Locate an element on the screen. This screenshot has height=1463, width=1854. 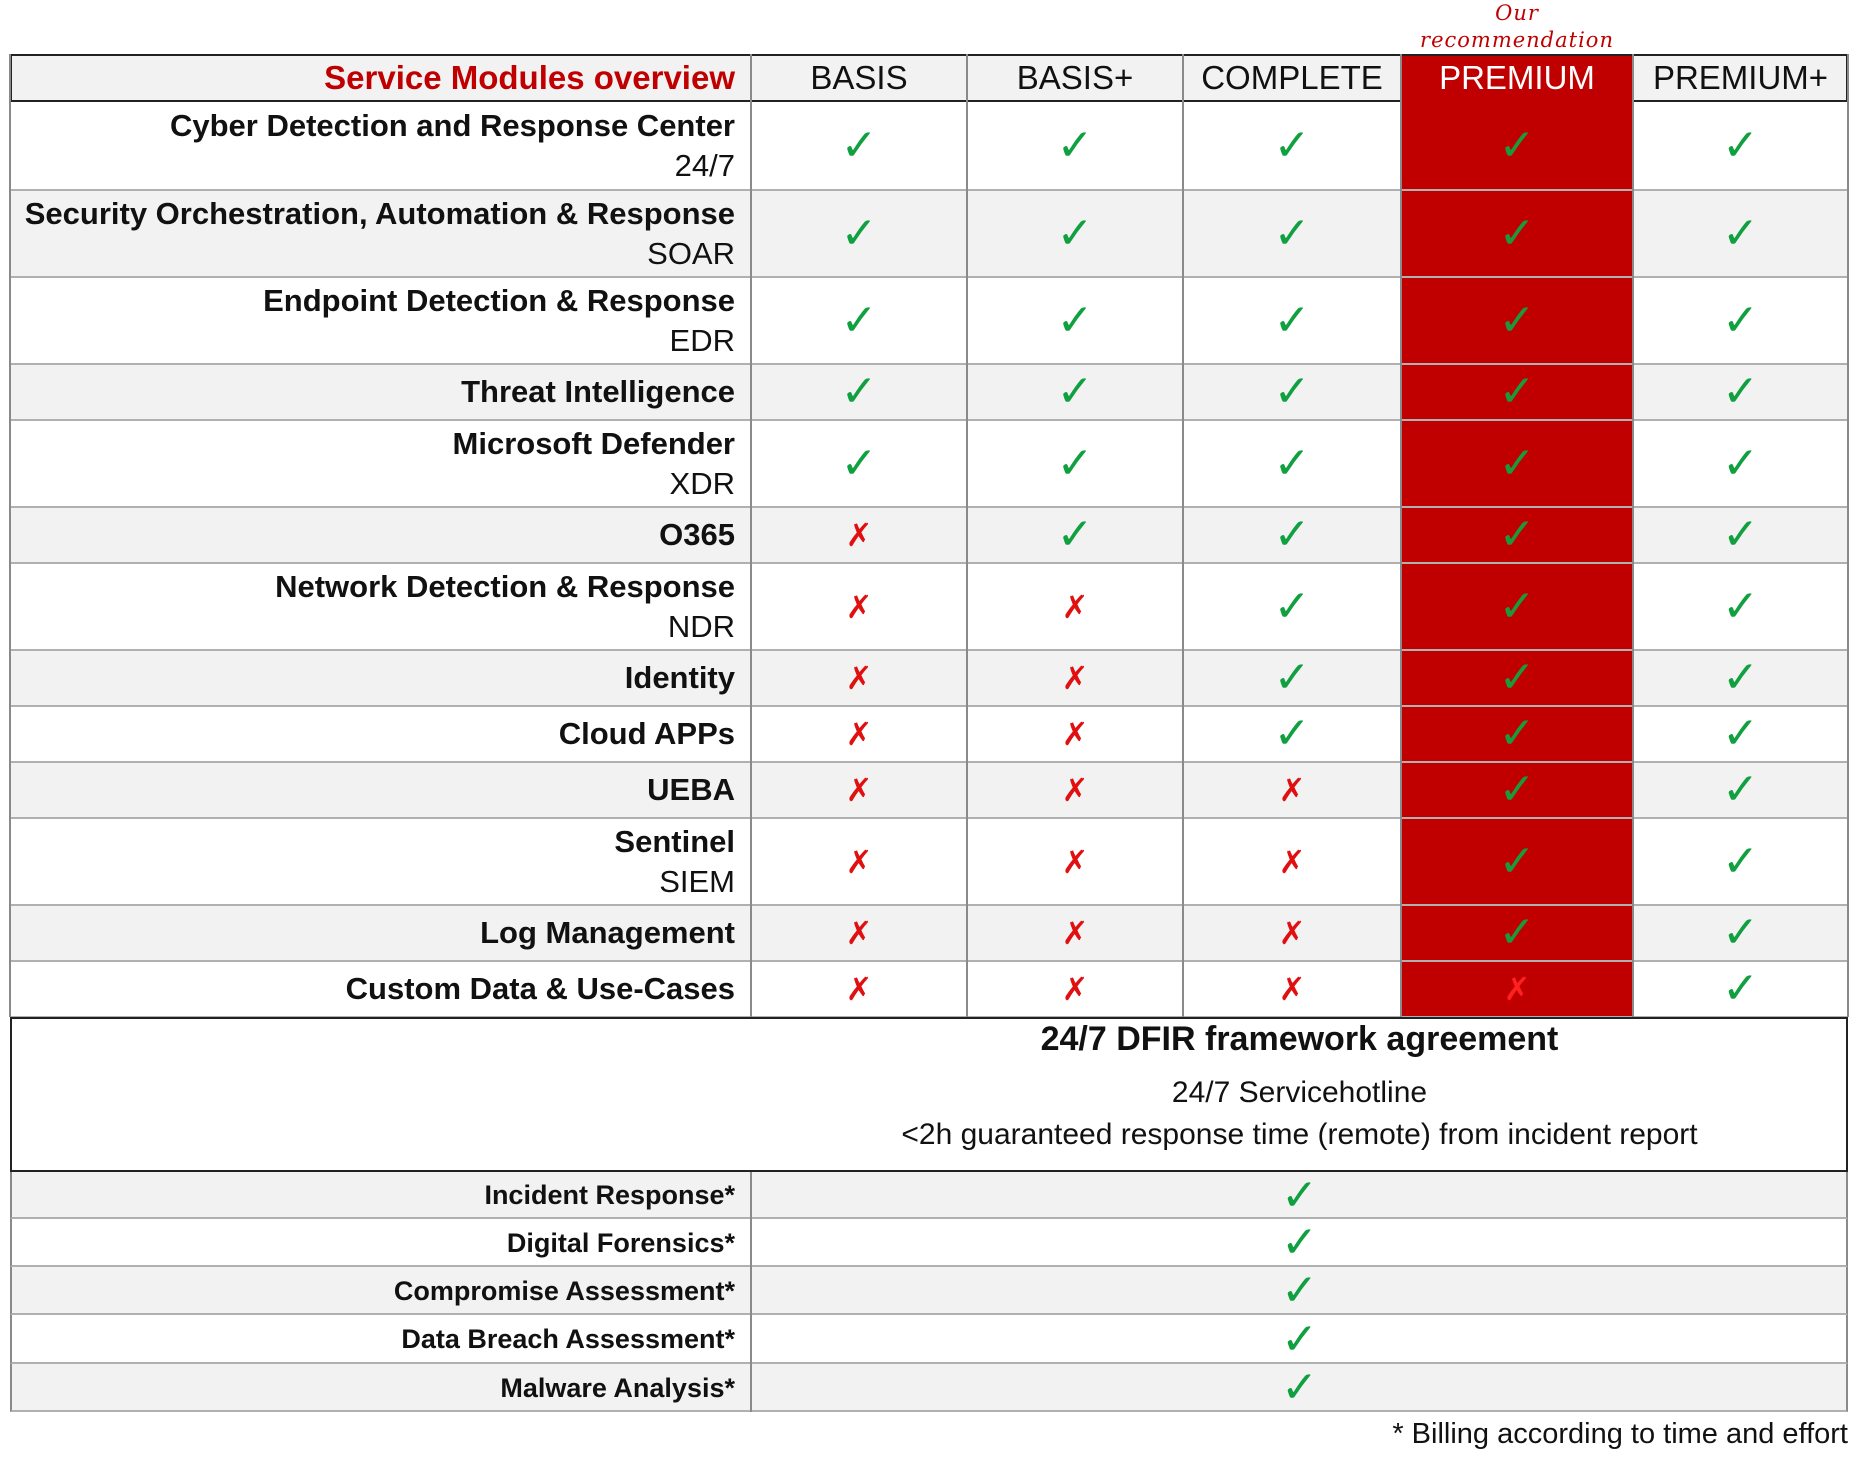
recommendation-note-line: recommendation is located at coordinates (1517, 40).